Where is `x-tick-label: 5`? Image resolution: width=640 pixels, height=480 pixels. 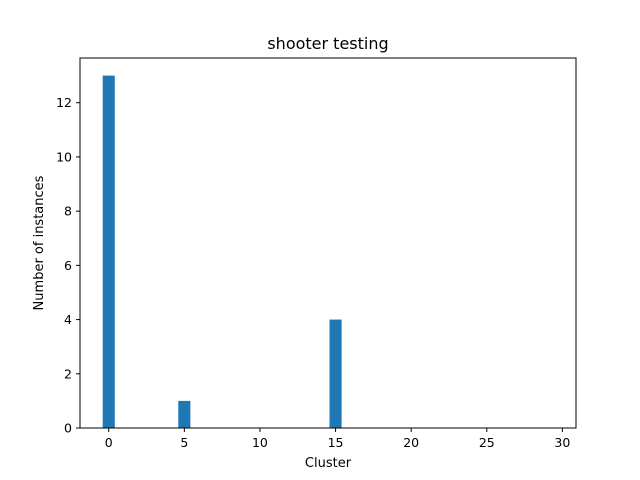
x-tick-label: 5 is located at coordinates (184, 442).